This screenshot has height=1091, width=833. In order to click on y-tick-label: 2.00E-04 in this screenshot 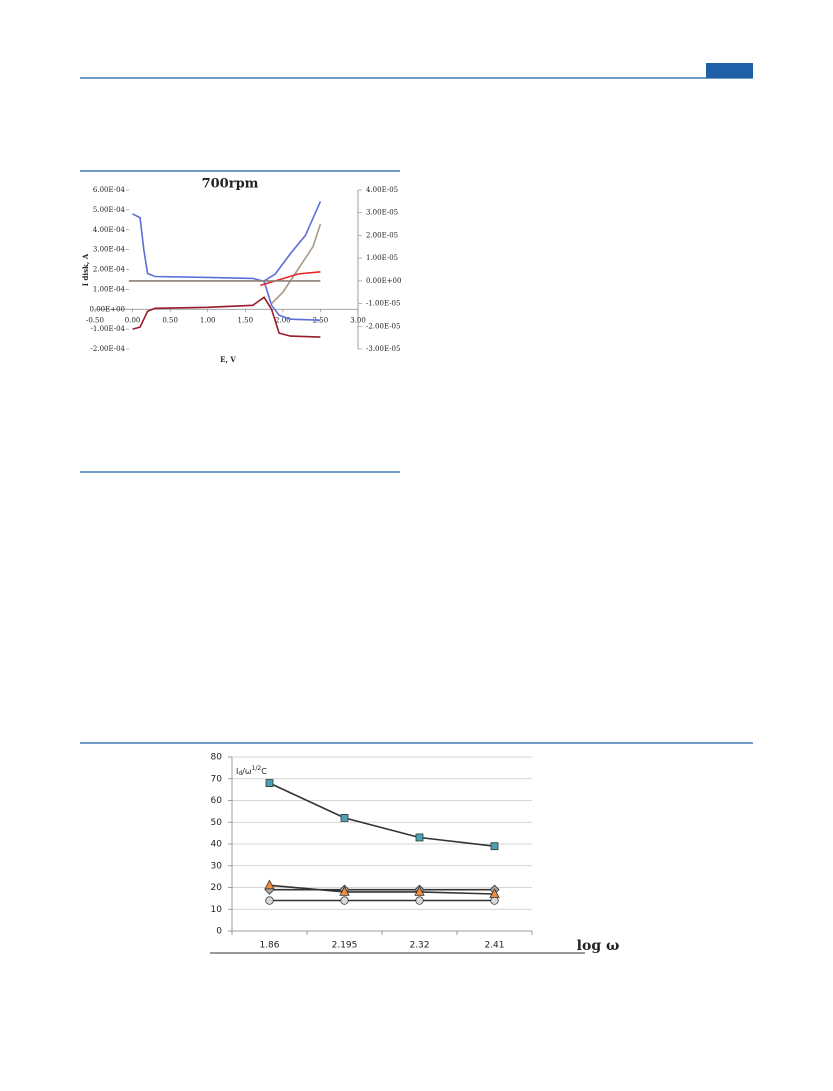, I will do `click(109, 270)`.